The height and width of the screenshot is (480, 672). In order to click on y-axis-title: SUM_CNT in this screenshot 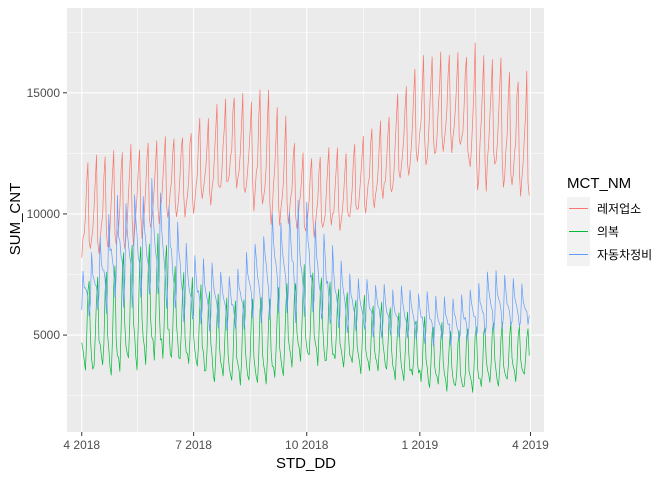, I will do `click(15, 219)`.